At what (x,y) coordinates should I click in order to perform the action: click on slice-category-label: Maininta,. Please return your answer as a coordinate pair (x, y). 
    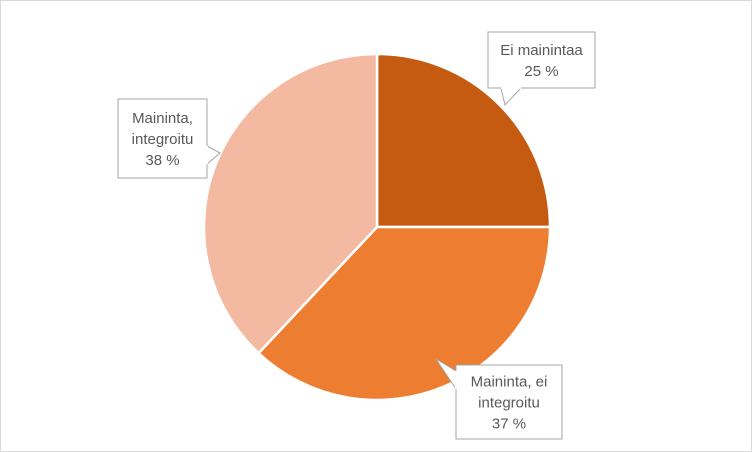
    Looking at the image, I should click on (162, 118).